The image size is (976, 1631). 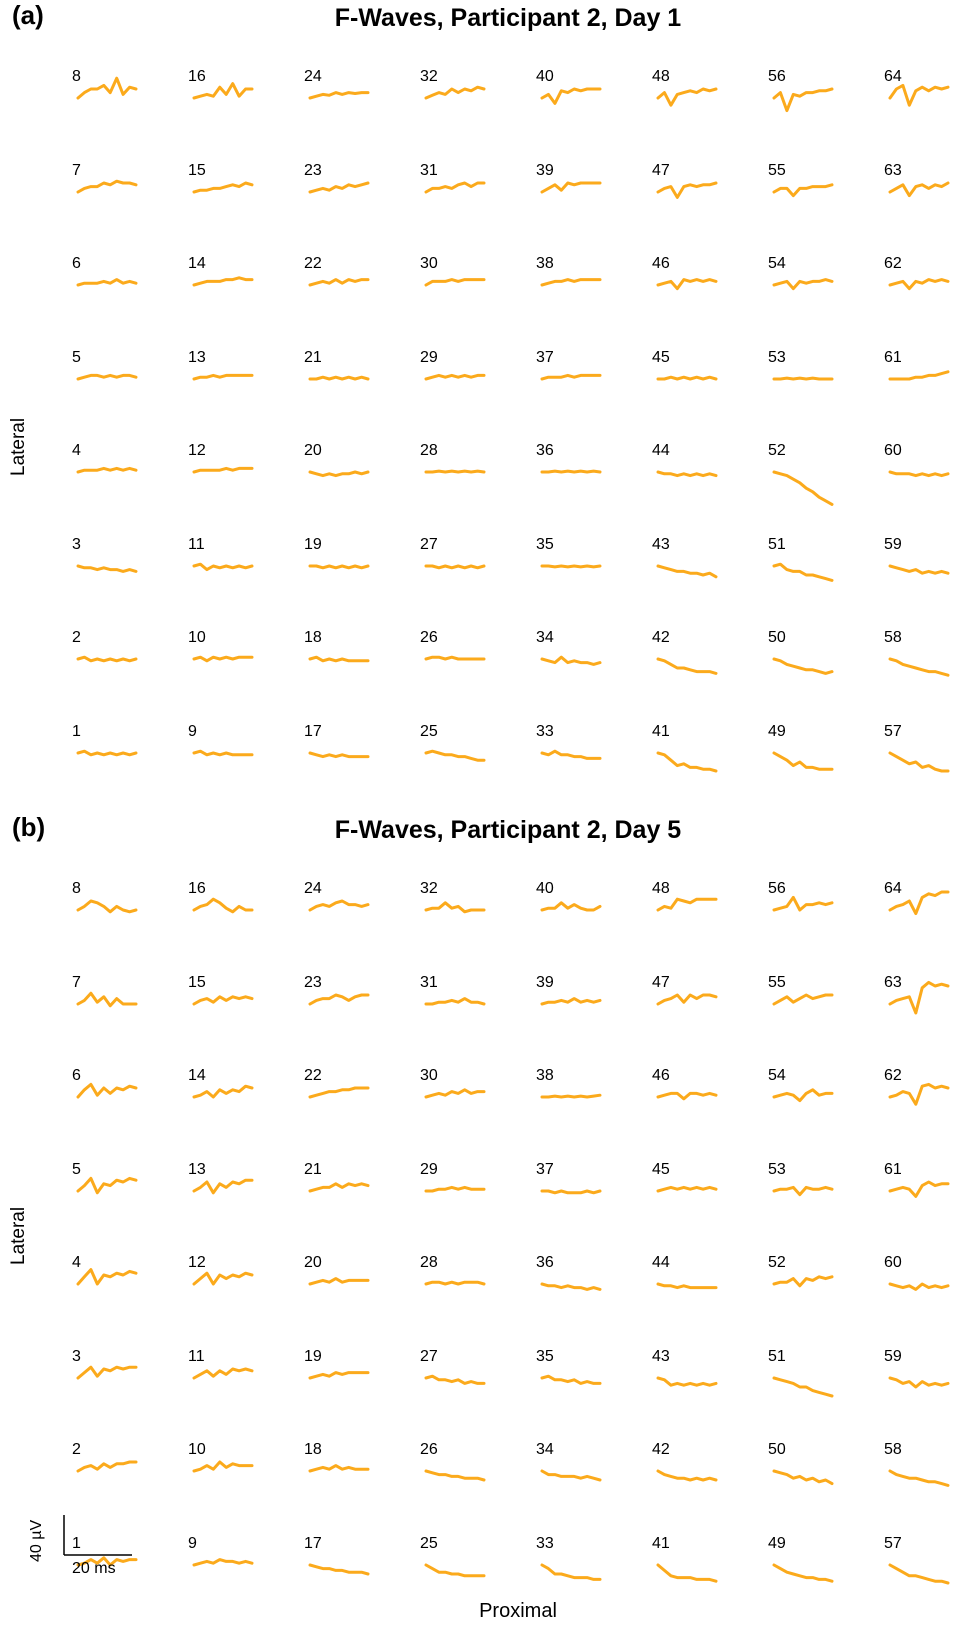 I want to click on channel-35: 35, so click(x=591, y=581).